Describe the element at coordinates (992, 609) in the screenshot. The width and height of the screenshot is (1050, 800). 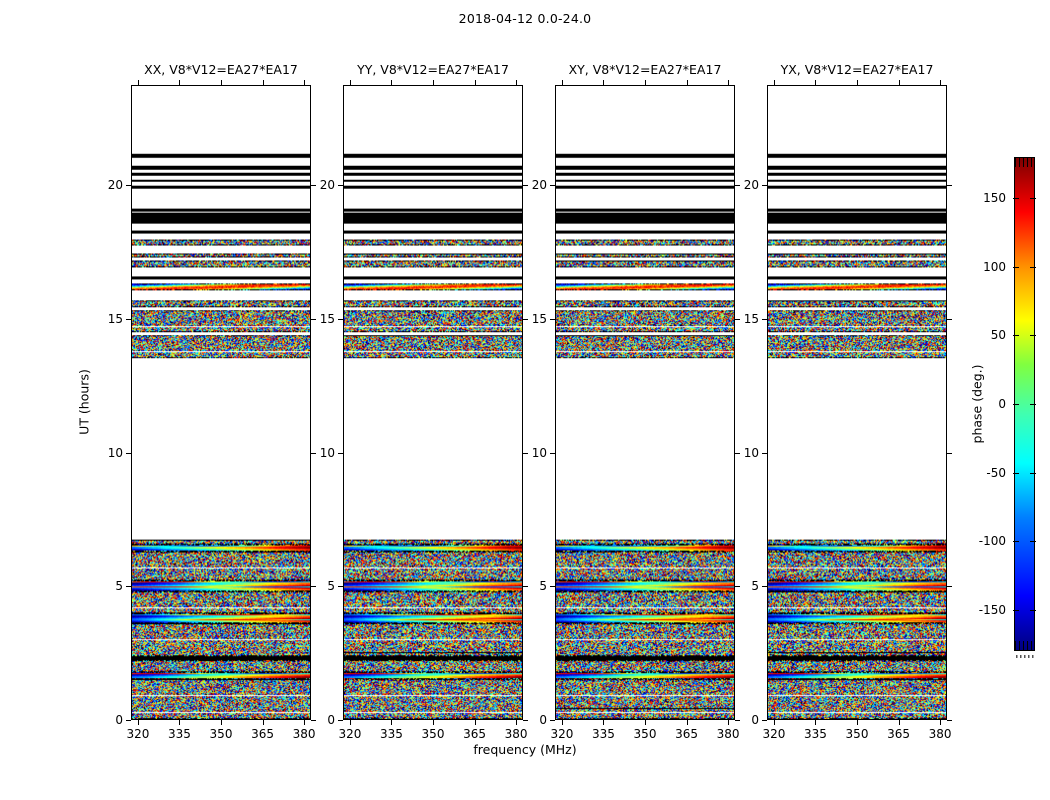
I see `colorbar-tick-label: -150` at that location.